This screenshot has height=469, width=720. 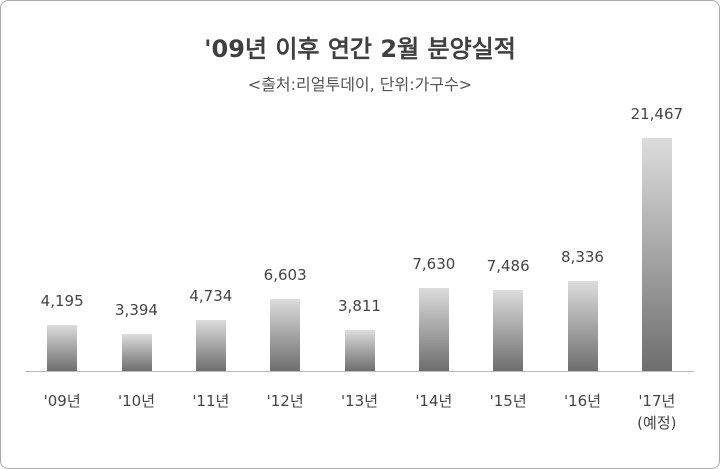 What do you see at coordinates (360, 49) in the screenshot?
I see `chart-title: '09년 이후 연간 2월 분양실적` at bounding box center [360, 49].